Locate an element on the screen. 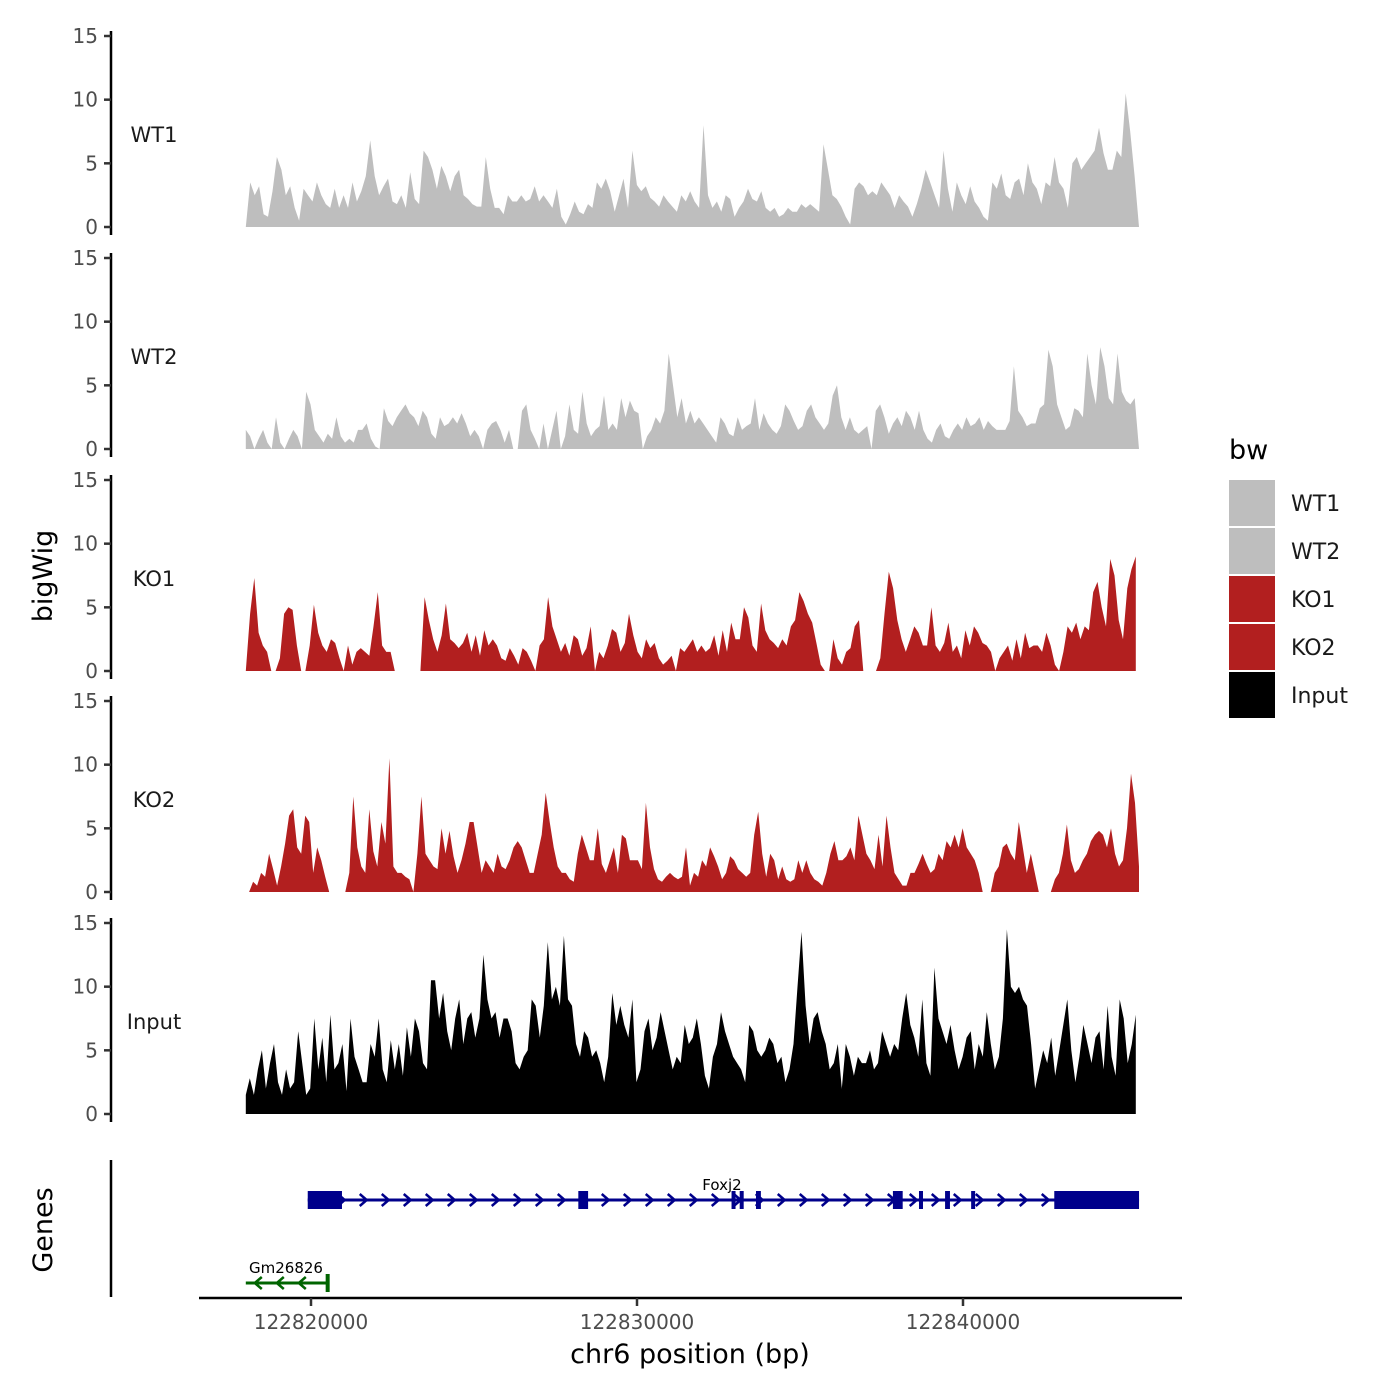  legend: bw WT1 WT2 KO1 KO2 Input is located at coordinates (1288, 576).